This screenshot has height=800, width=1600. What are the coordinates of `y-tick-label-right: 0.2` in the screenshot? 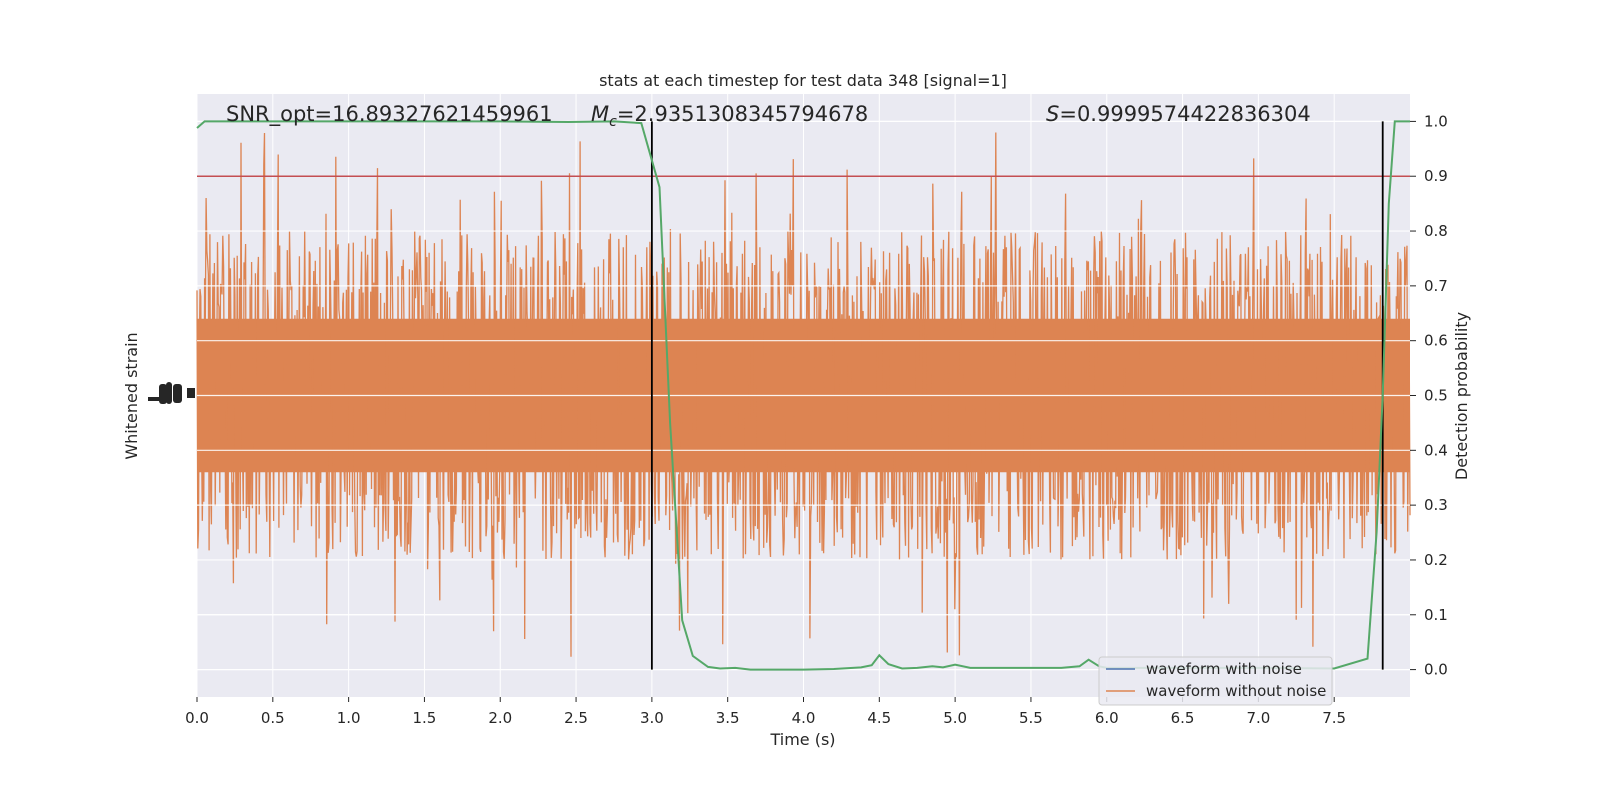 It's located at (1436, 560).